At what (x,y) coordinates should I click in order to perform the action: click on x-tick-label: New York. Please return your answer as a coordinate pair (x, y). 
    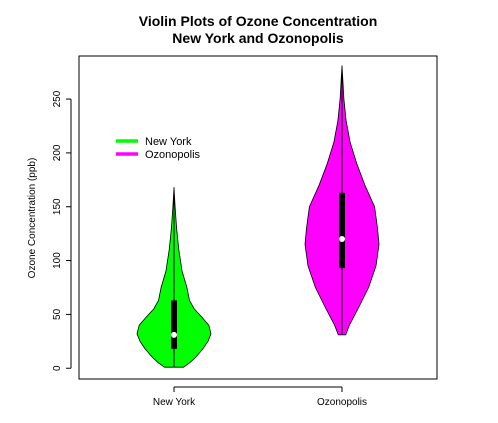
    Looking at the image, I should click on (174, 402).